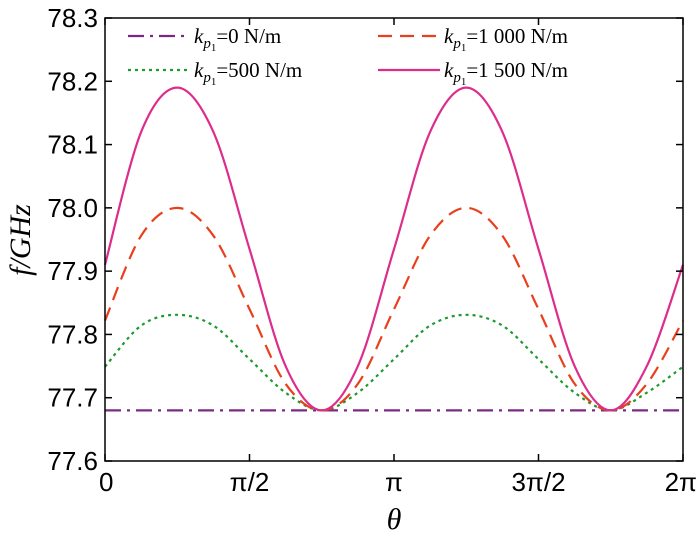  Describe the element at coordinates (72, 398) in the screenshot. I see `y-tick-label: 77.7` at that location.